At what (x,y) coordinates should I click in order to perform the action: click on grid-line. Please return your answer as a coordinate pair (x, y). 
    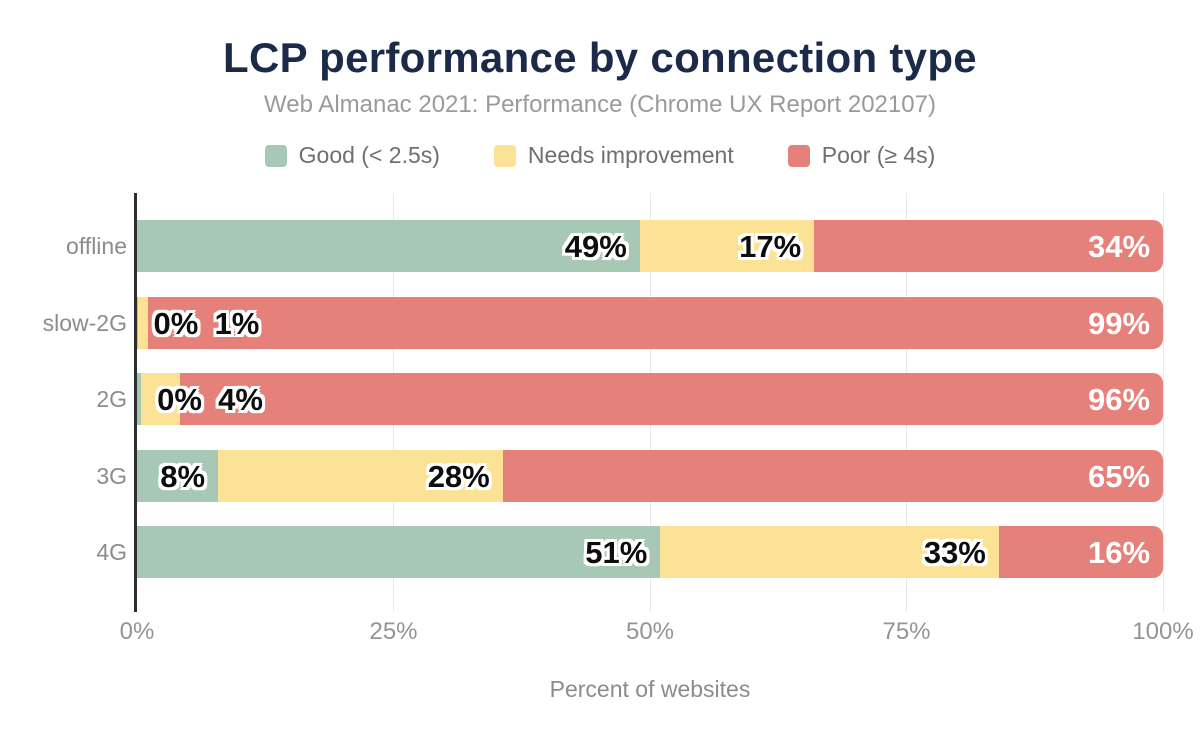
    Looking at the image, I should click on (1163, 402).